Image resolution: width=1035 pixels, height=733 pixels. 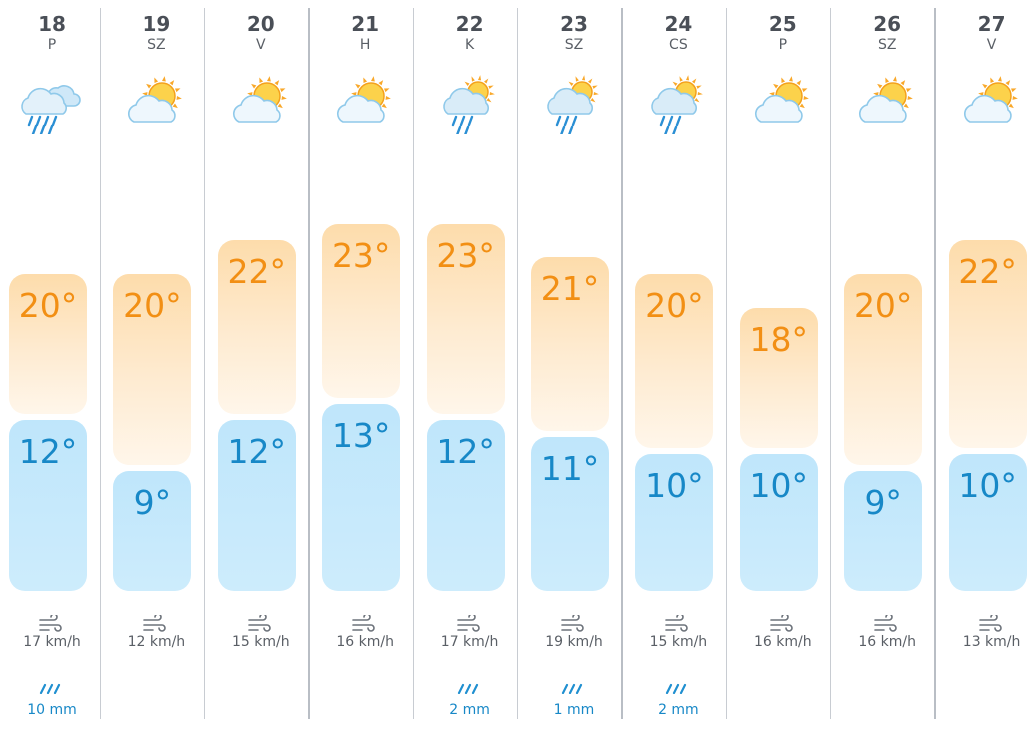 I want to click on precipitation-amount: 10 mm, so click(x=52, y=710).